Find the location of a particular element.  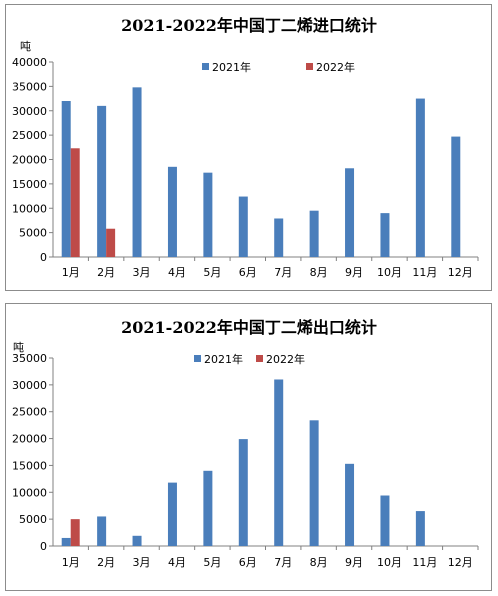

chart-title: 2021-2022年中国丁二烯出口统计 is located at coordinates (249, 327).